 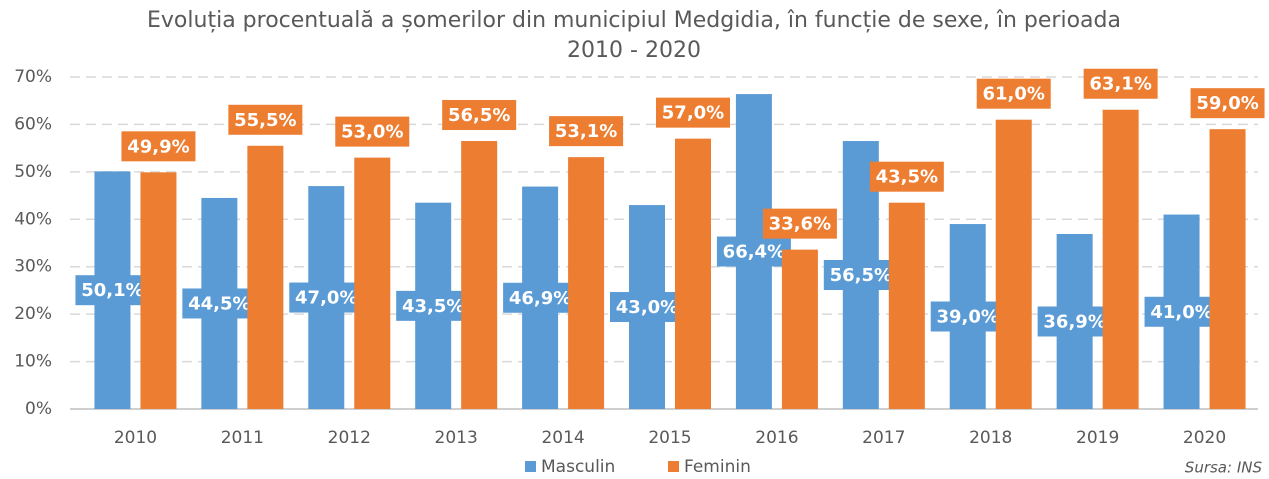 I want to click on y-tick-label: 0%, so click(x=38, y=409).